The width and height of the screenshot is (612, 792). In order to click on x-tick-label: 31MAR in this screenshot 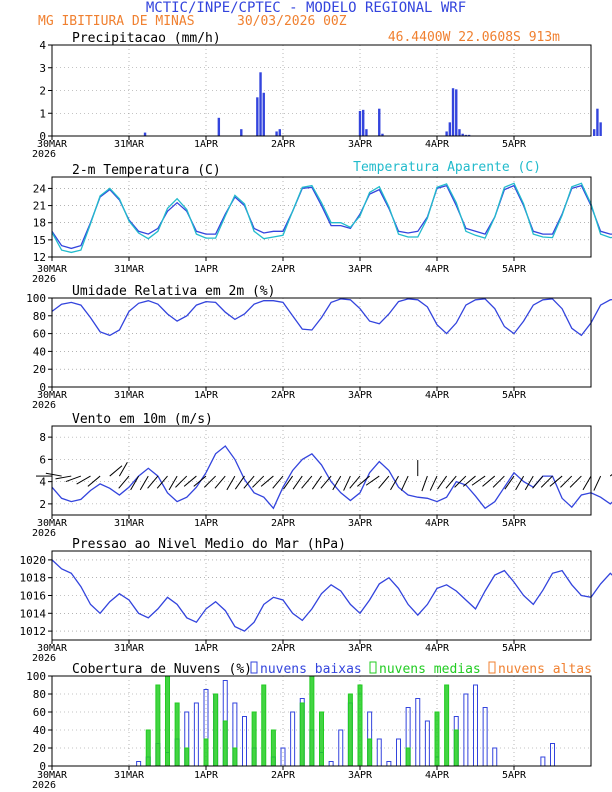, I will do `click(129, 144)`.